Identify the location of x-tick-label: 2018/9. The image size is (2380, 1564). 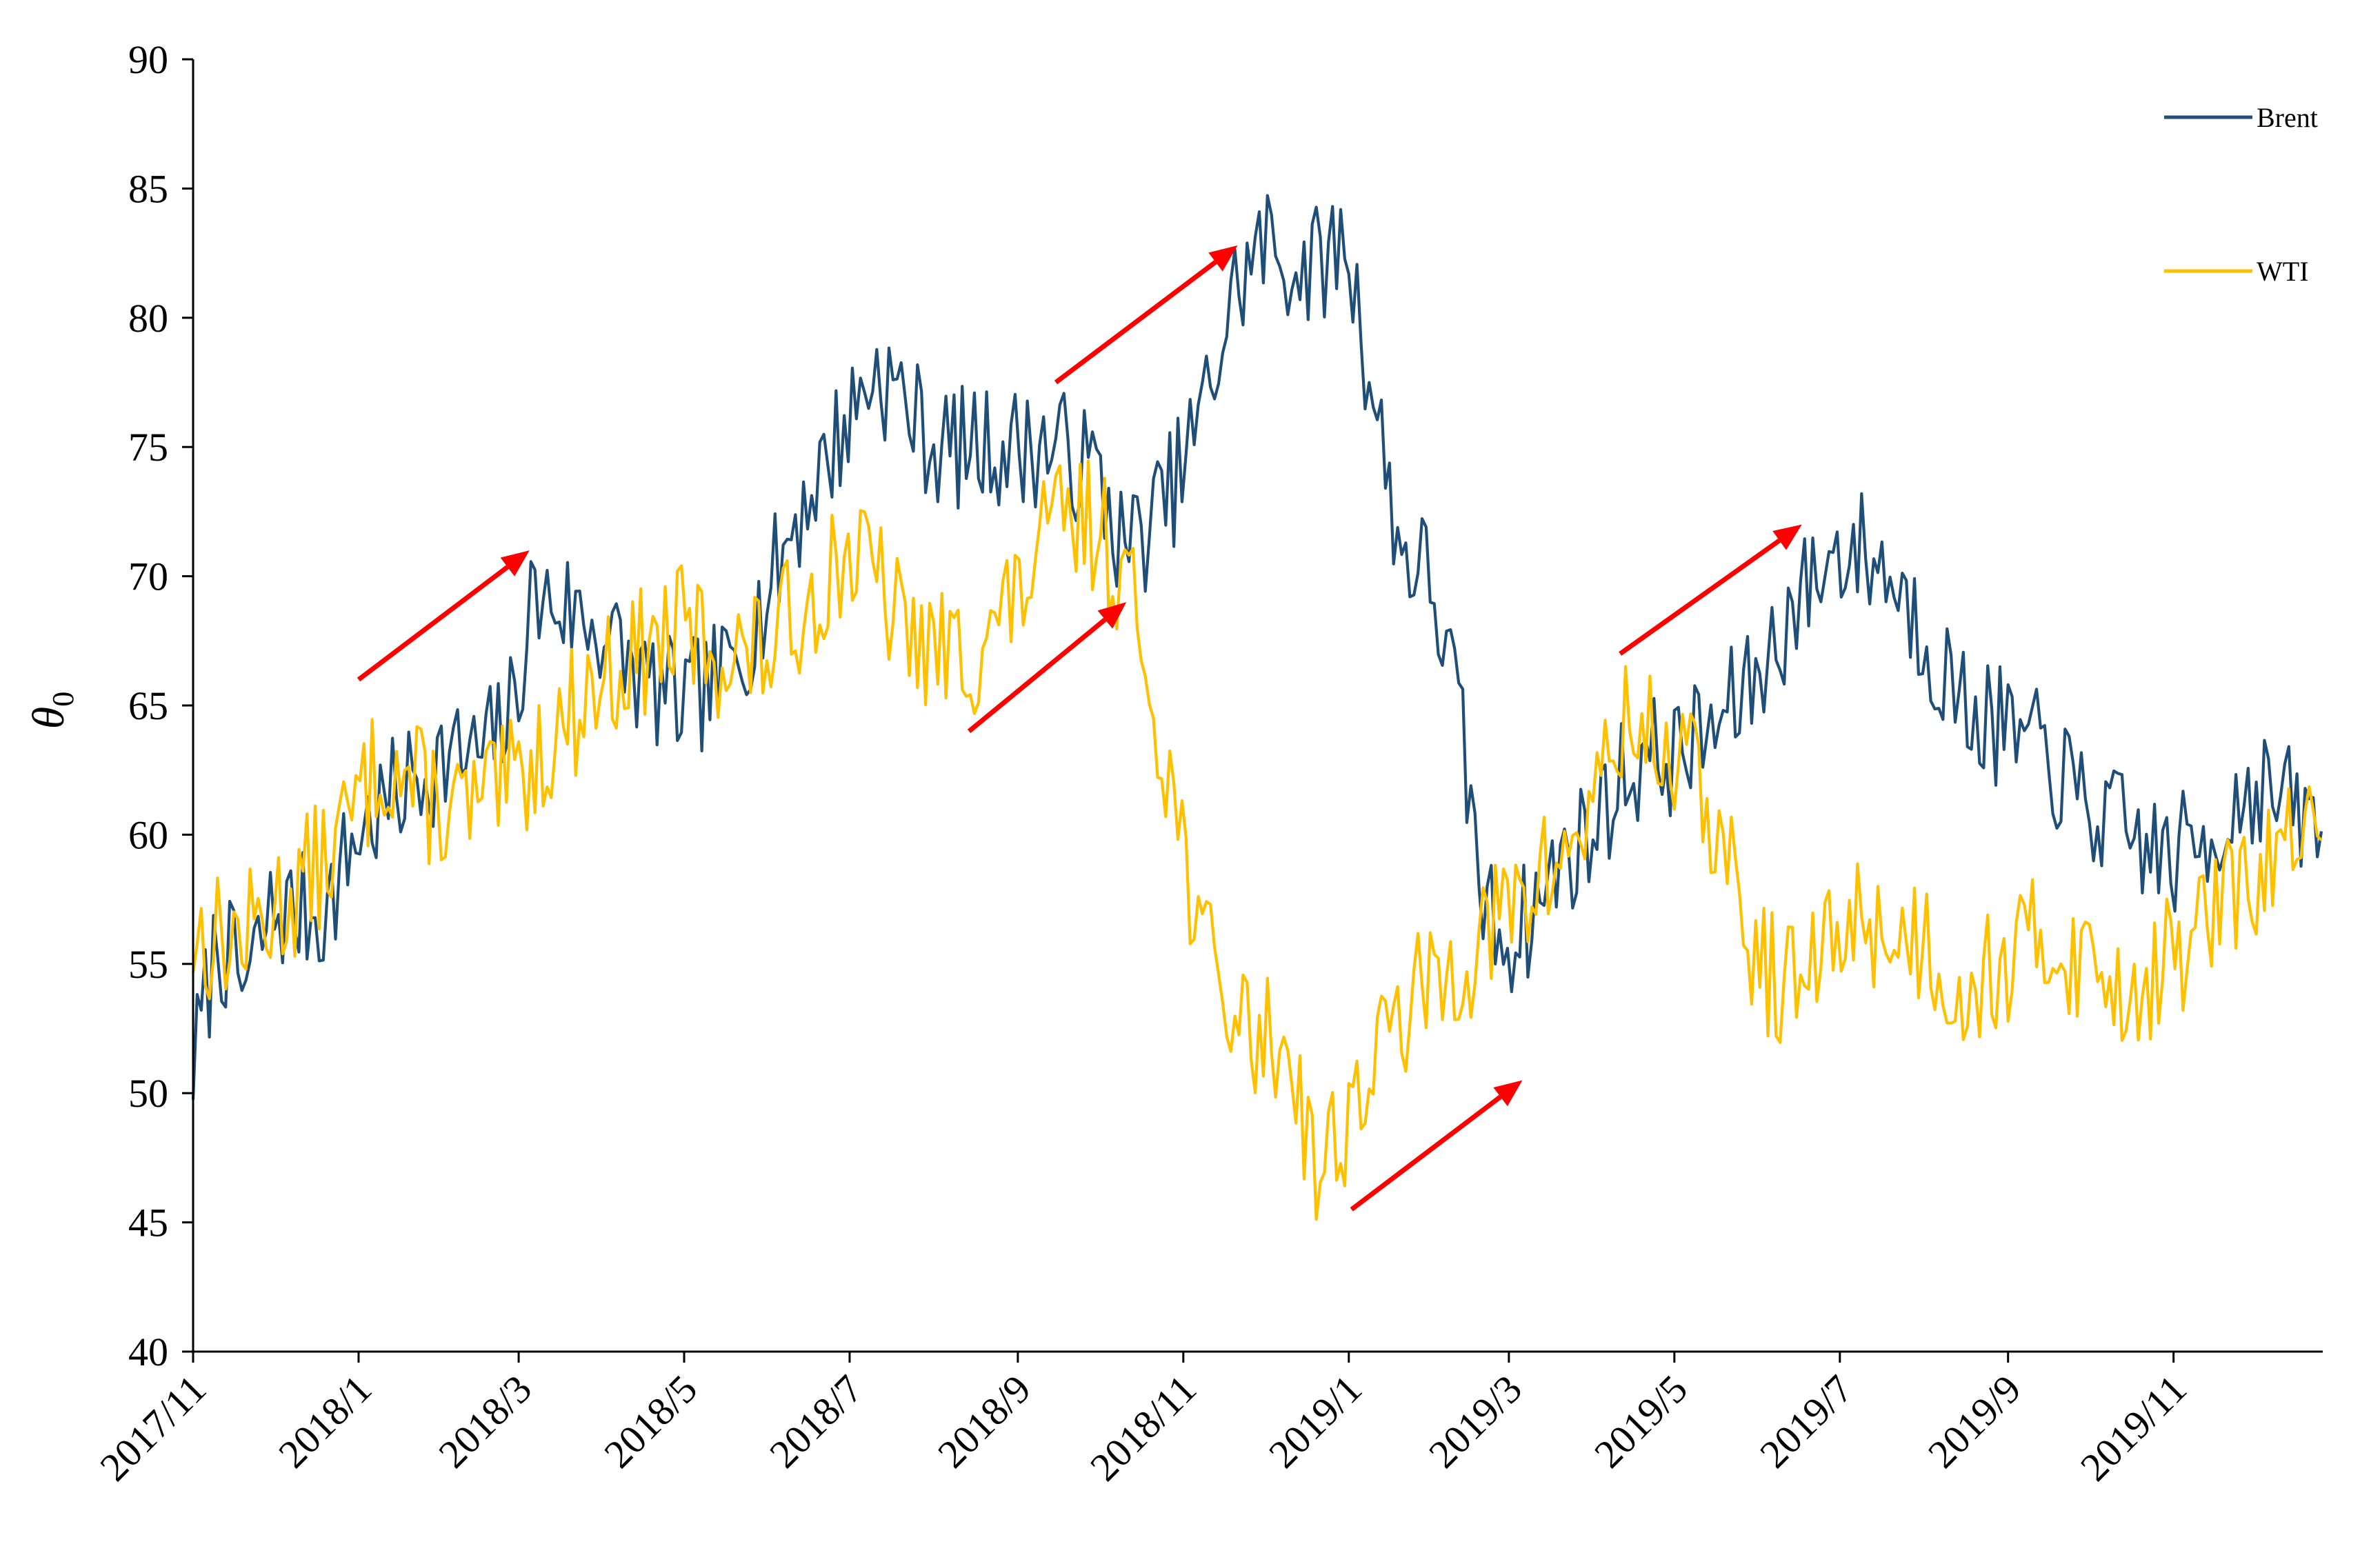
(984, 1421).